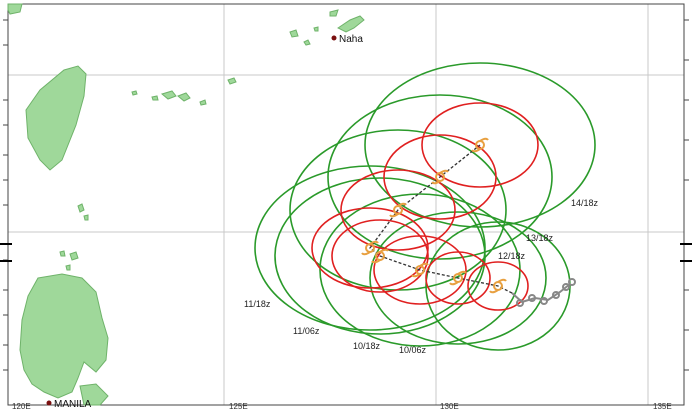 The width and height of the screenshot is (692, 415). Describe the element at coordinates (342, 406) in the screenshot. I see `longitude-labels: 120E 125E 130E 135E` at that location.